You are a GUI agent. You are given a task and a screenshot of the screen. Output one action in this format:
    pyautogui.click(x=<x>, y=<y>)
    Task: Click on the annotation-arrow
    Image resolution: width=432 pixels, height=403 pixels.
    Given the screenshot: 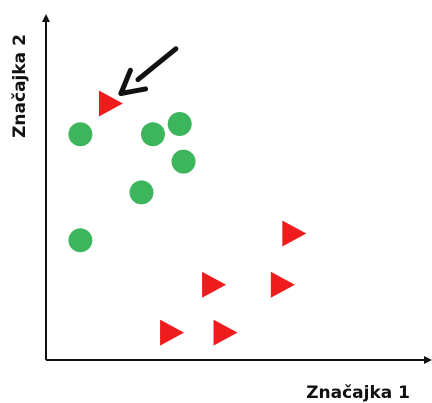 What is the action you would take?
    pyautogui.click(x=148, y=71)
    